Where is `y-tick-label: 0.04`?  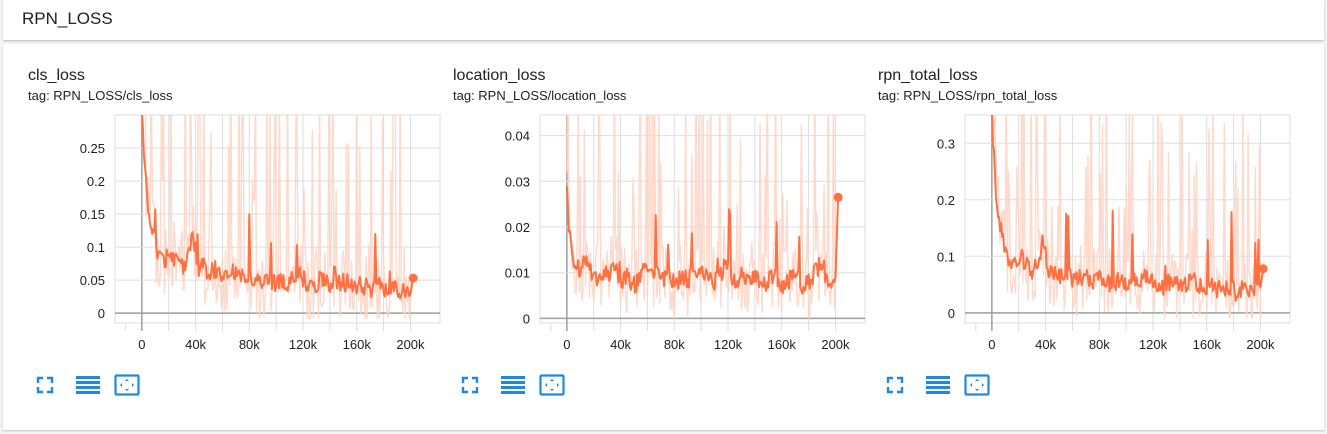
y-tick-label: 0.04 is located at coordinates (517, 136).